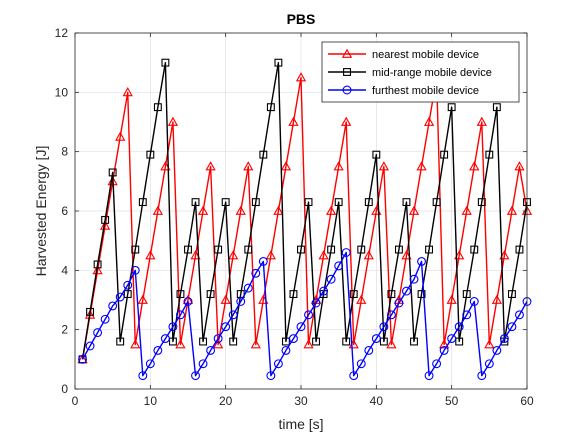  What do you see at coordinates (432, 73) in the screenshot?
I see `legend-label: mid-range mobile device` at bounding box center [432, 73].